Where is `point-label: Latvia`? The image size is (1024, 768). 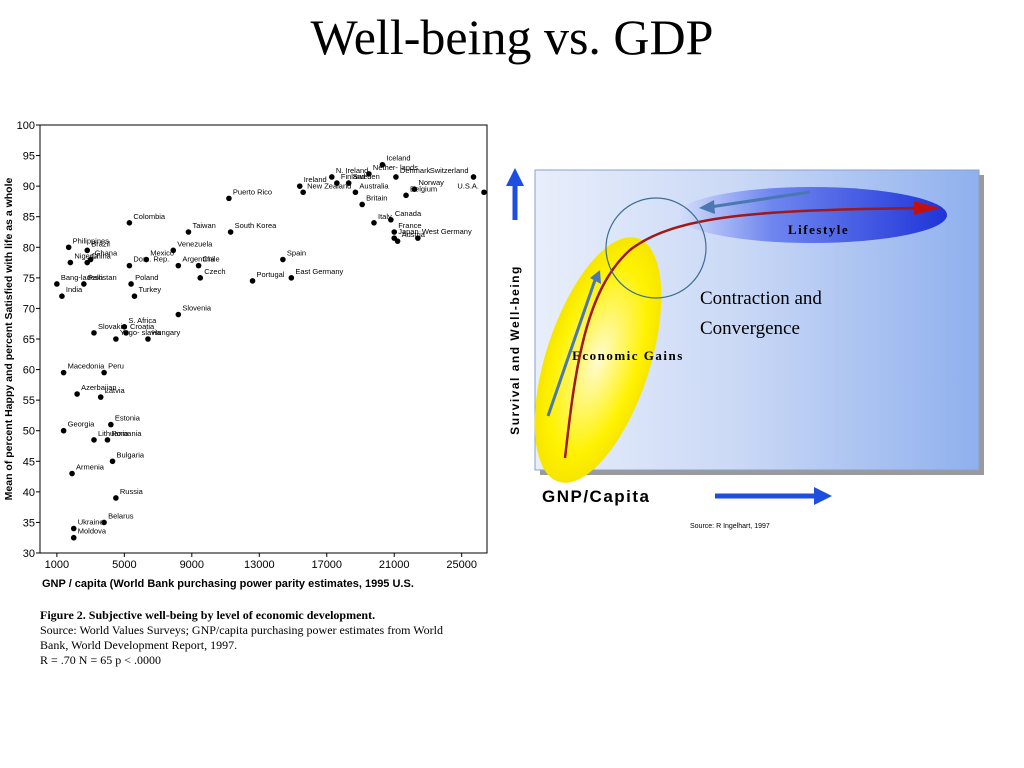 point-label: Latvia is located at coordinates (115, 390).